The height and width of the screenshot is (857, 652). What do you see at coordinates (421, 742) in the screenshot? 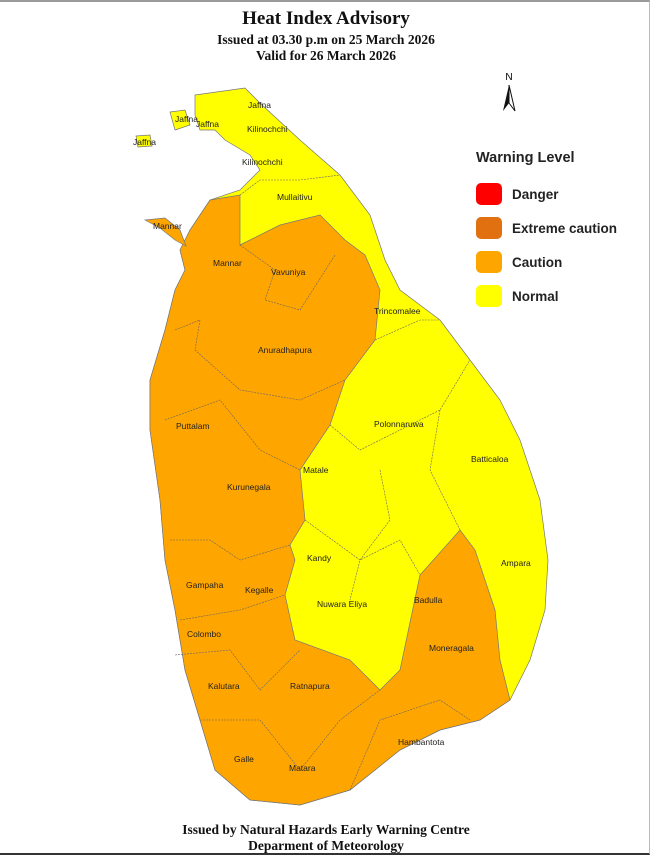
I see `district-label: Hambantota` at bounding box center [421, 742].